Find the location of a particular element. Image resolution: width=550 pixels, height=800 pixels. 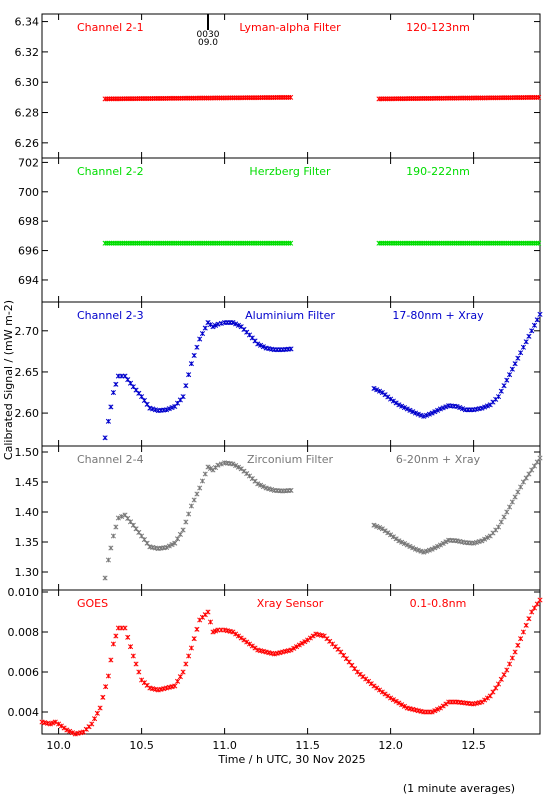

y-tick-label: 6.32 is located at coordinates (27, 52).